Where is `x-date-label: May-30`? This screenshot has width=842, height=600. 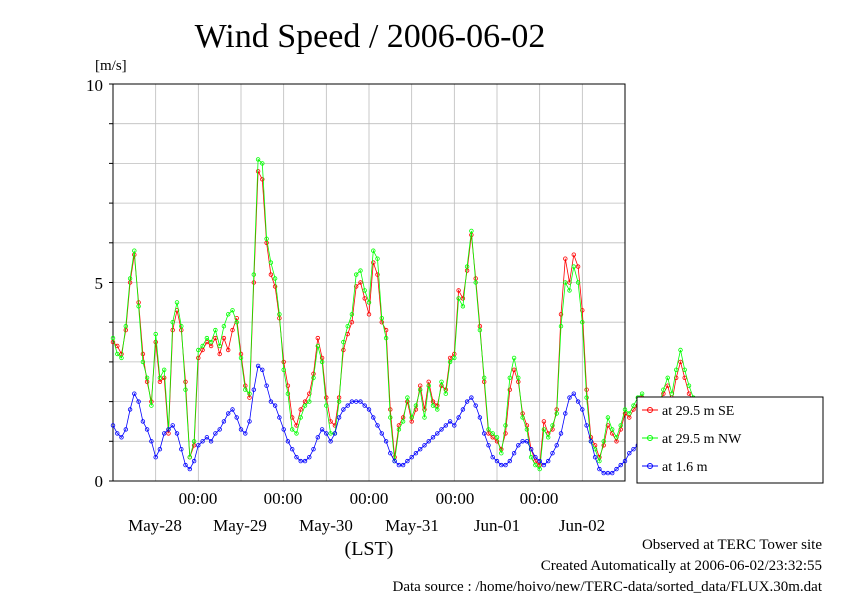 x-date-label: May-30 is located at coordinates (326, 525).